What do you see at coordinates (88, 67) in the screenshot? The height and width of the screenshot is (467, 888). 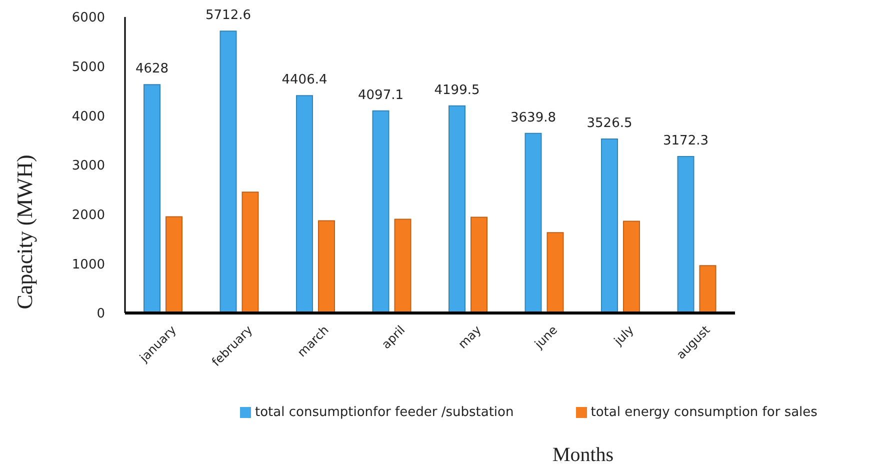 I see `y-tick-label: 5000` at bounding box center [88, 67].